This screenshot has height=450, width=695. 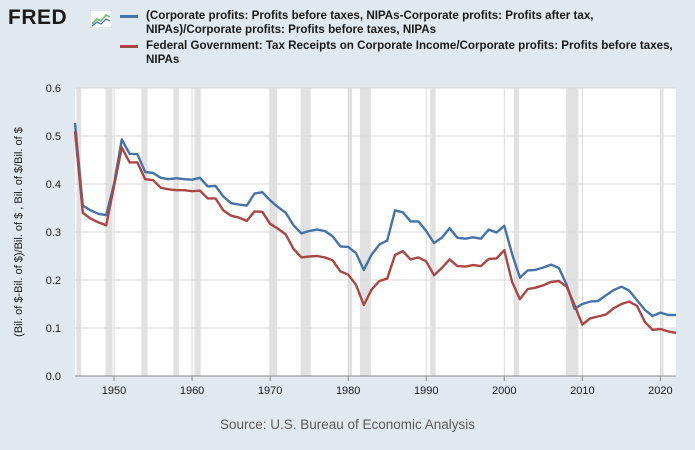 What do you see at coordinates (101, 19) in the screenshot?
I see `chart-line-icon` at bounding box center [101, 19].